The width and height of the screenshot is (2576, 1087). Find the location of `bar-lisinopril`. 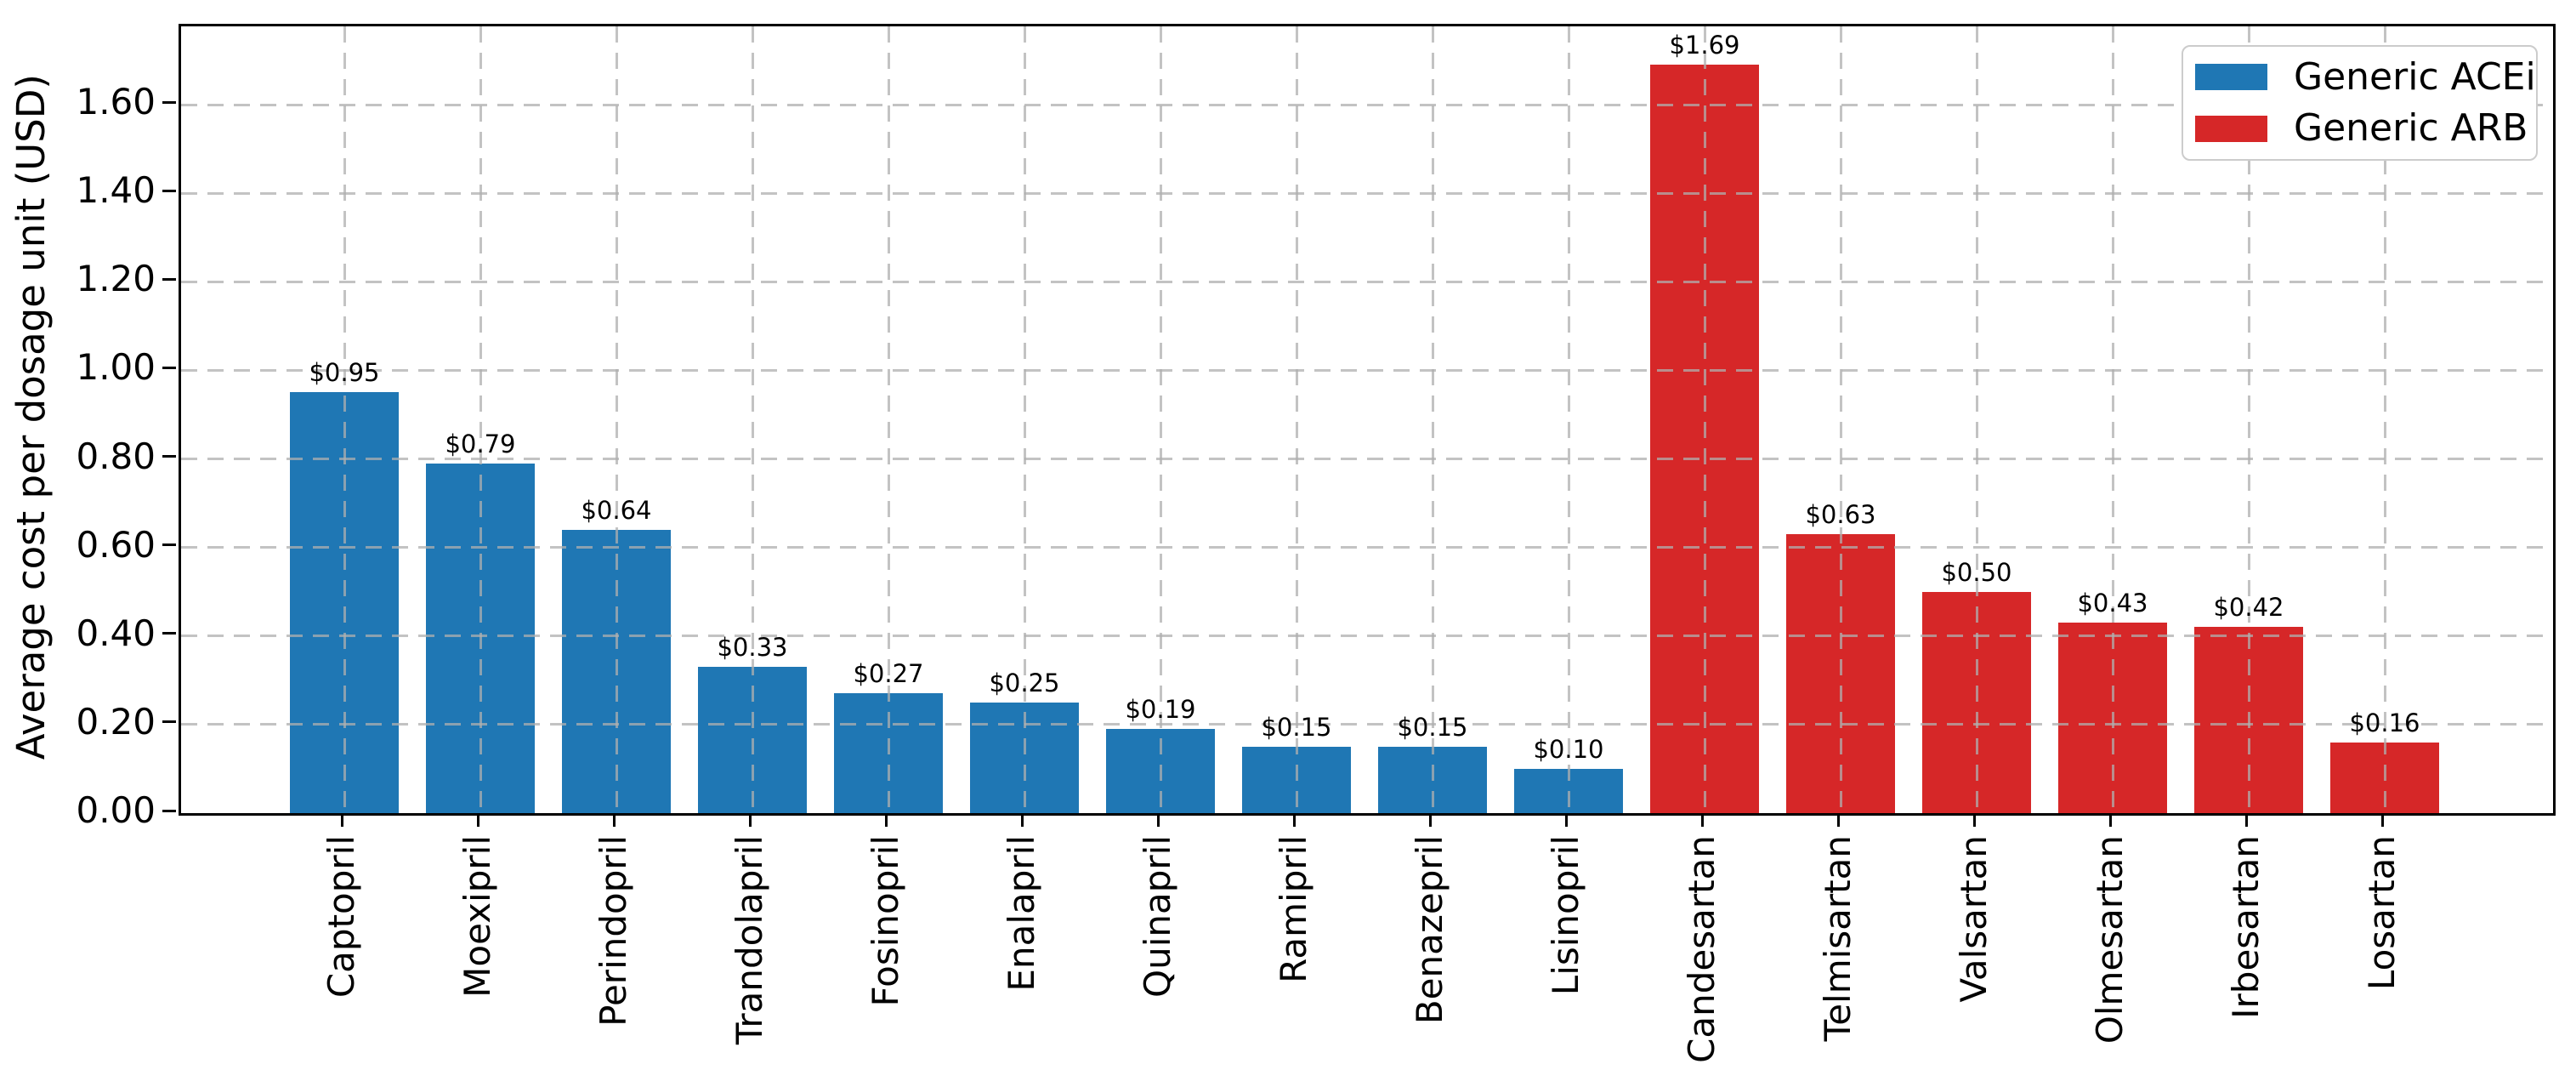

bar-lisinopril is located at coordinates (1569, 790).